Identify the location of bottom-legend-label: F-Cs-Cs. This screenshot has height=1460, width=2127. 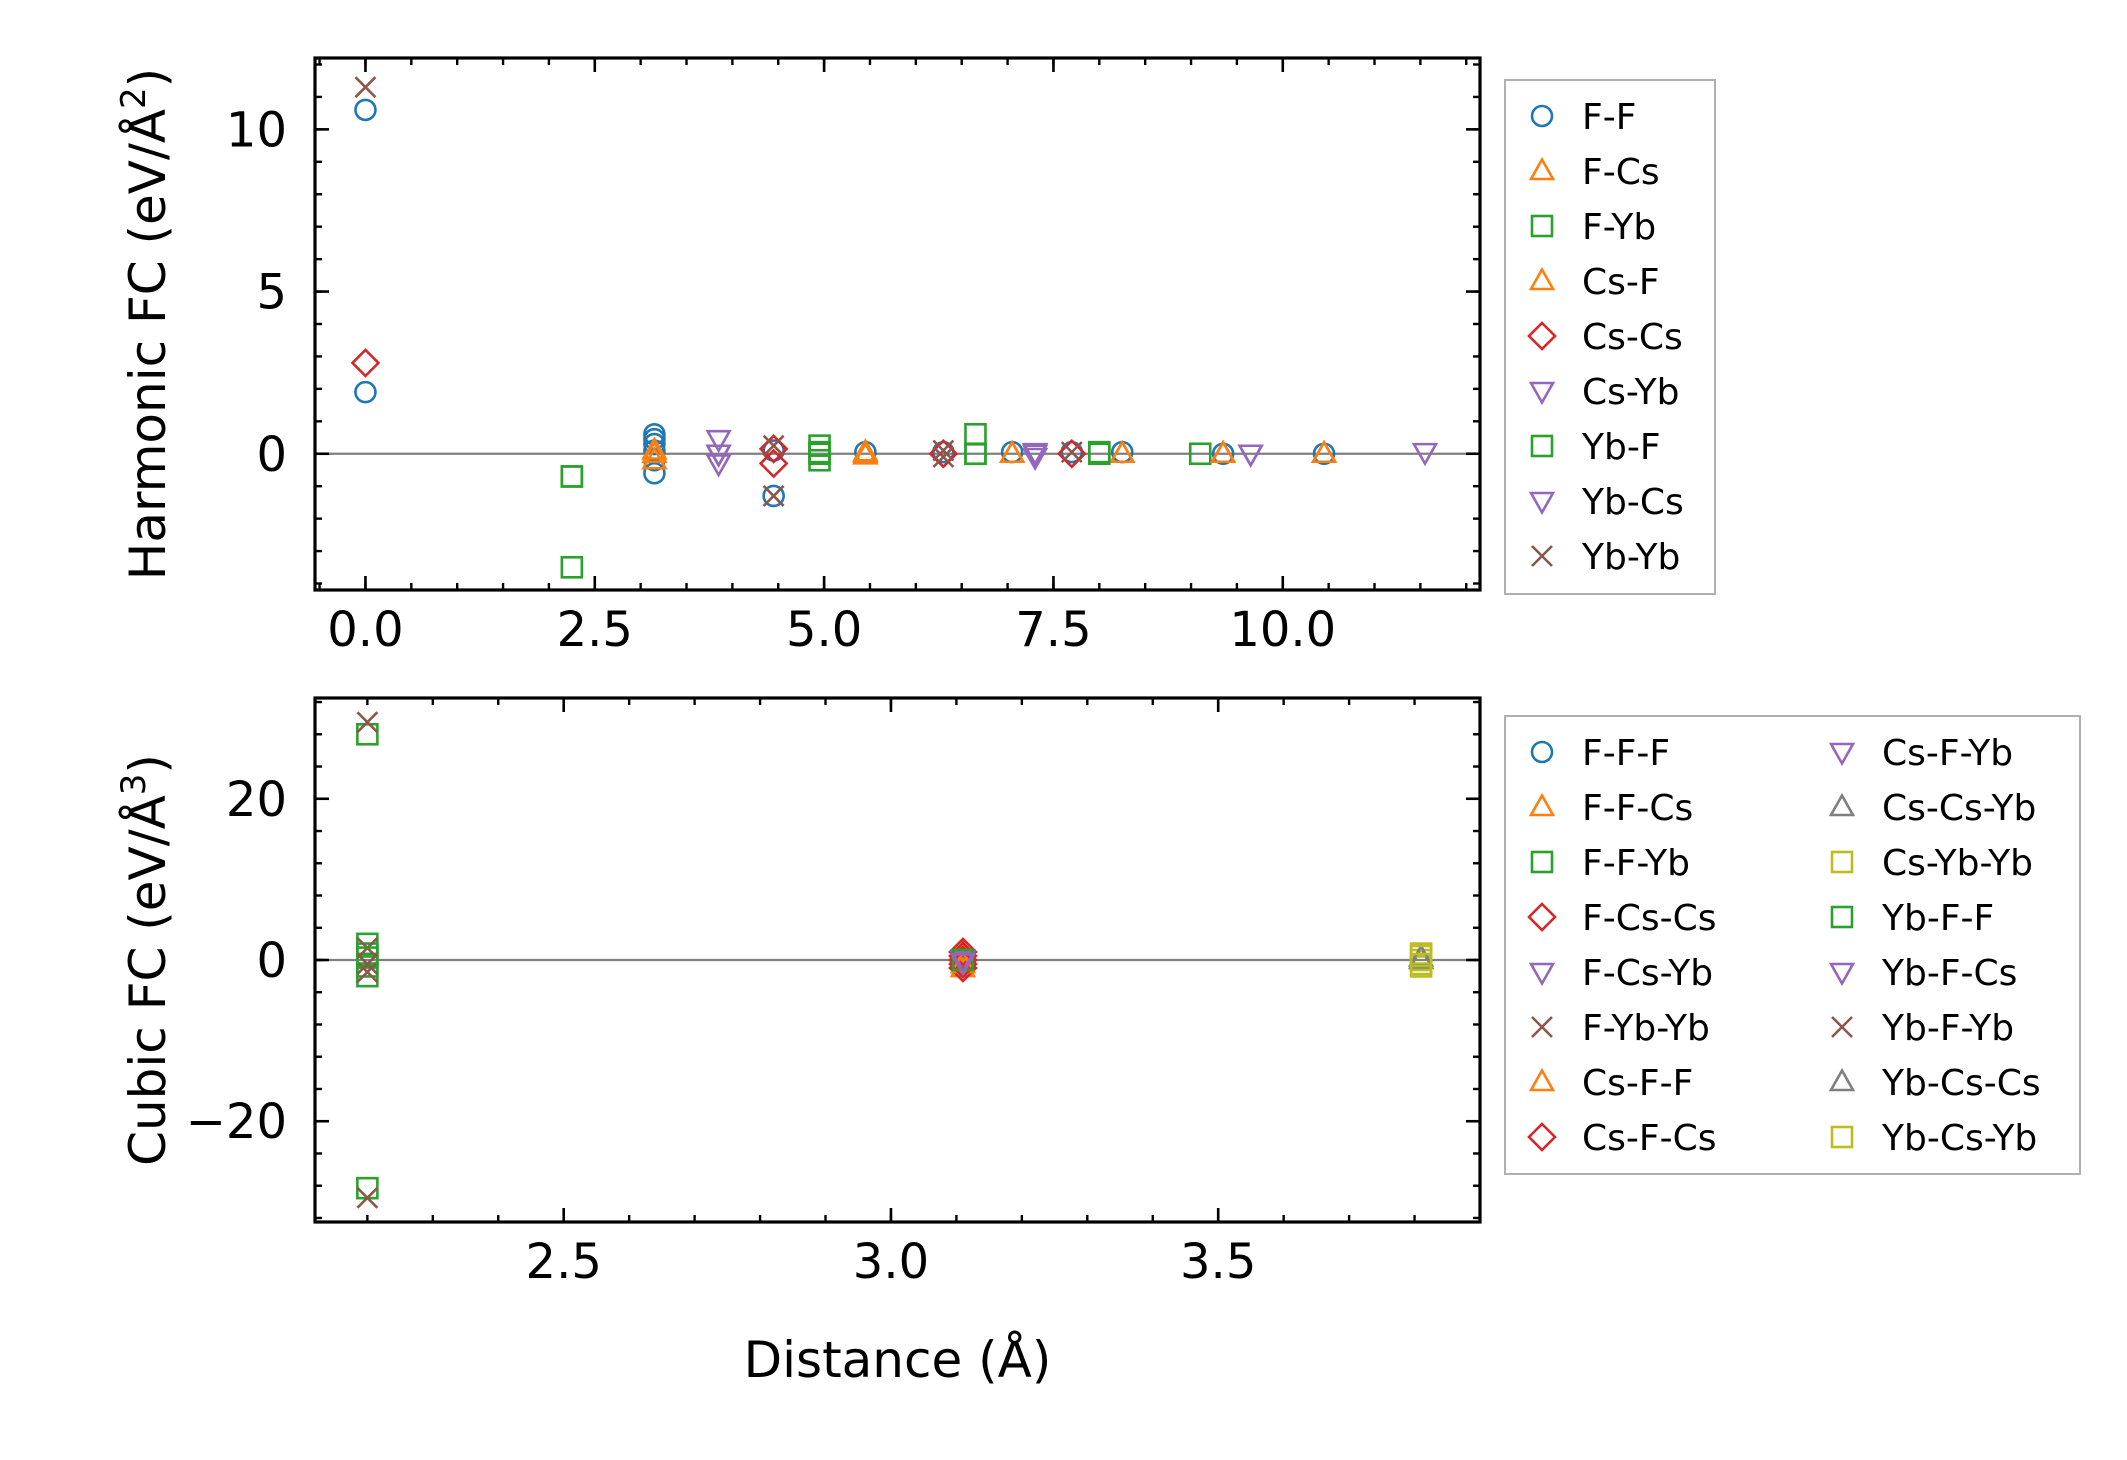
(1649, 918).